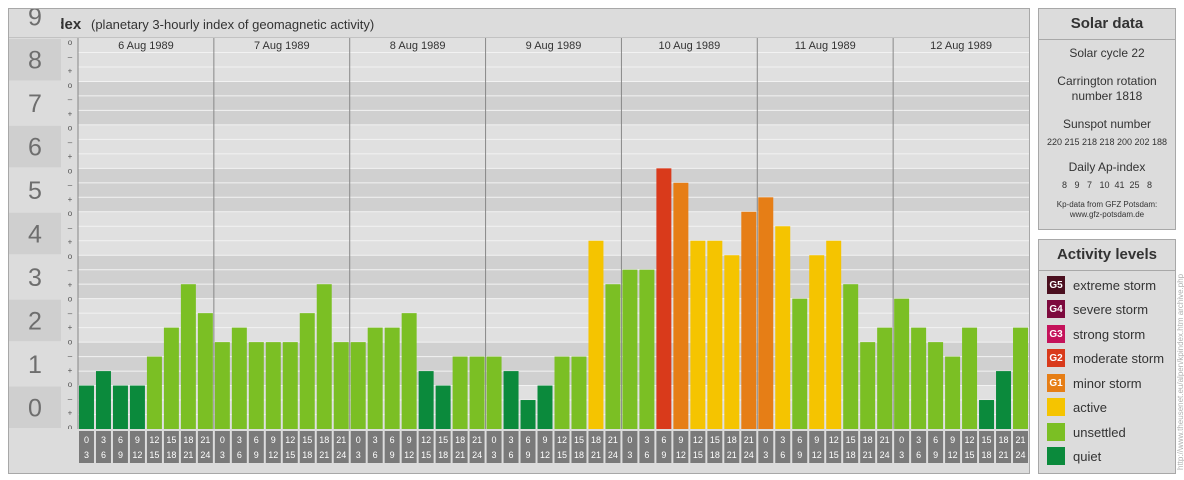 The height and width of the screenshot is (480, 1184). I want to click on day-label: 11 Aug 1989, so click(825, 46).